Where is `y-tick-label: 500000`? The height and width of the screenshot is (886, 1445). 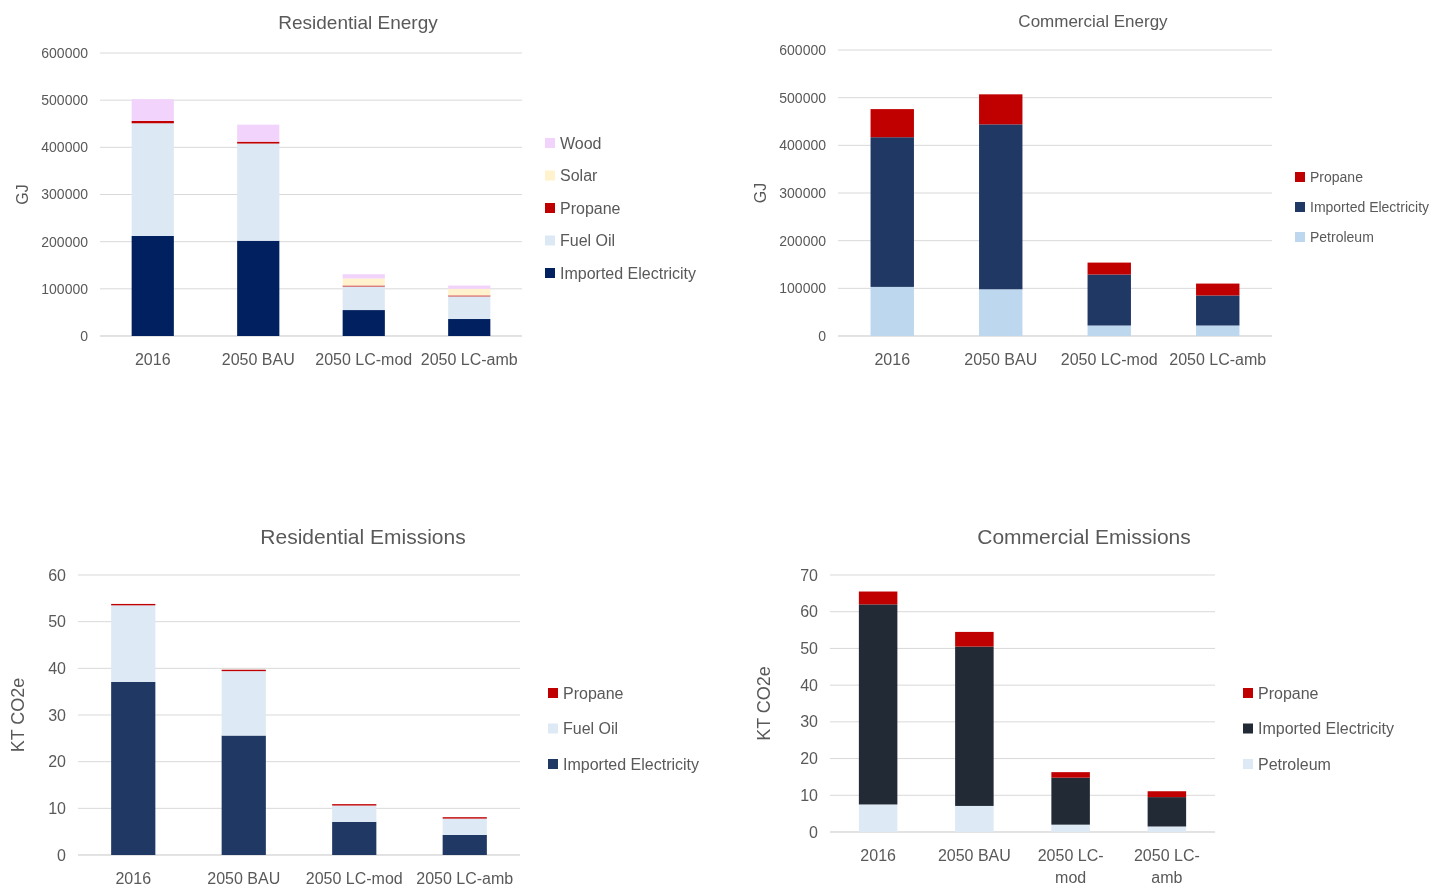
y-tick-label: 500000 is located at coordinates (65, 100).